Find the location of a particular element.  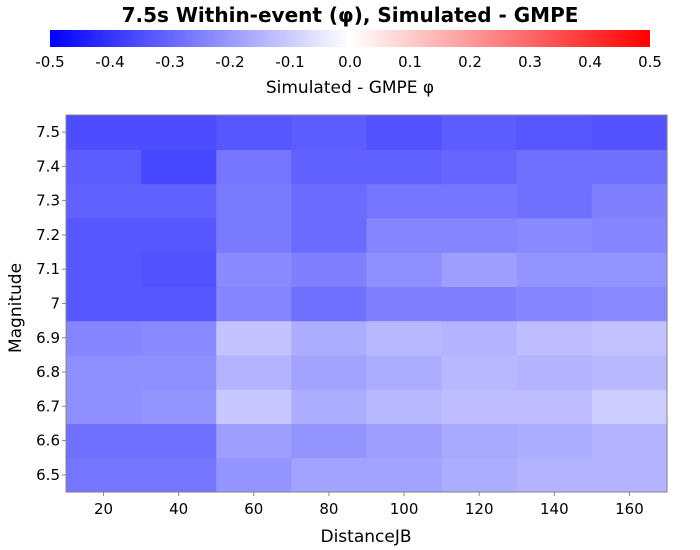

x-axis-ticks: 20 40 60 80 100 120 140 160 is located at coordinates (369, 505).